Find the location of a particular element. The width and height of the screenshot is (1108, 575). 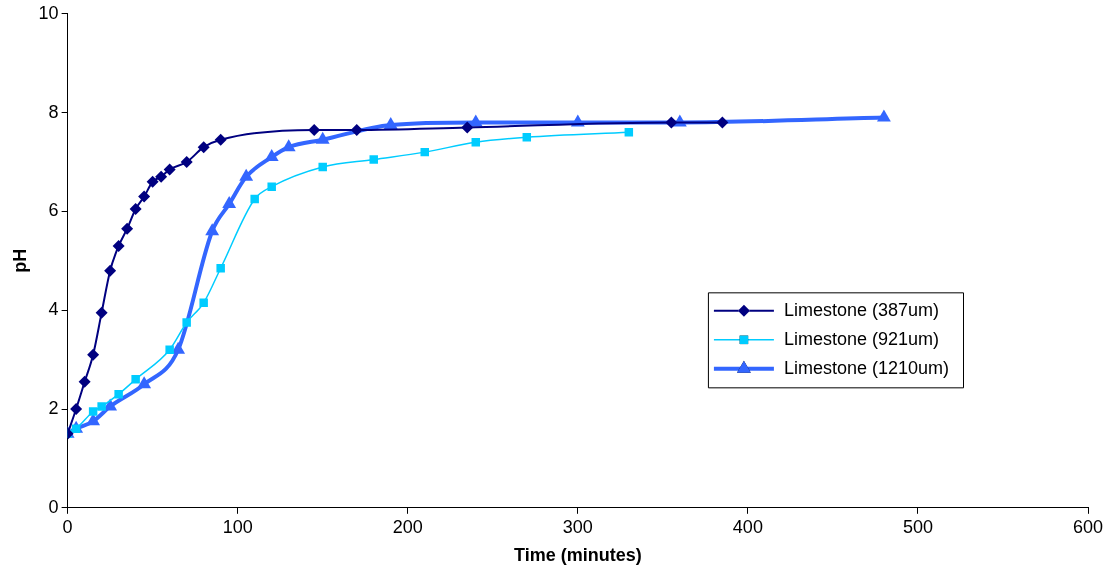

legend-label: Limestone (387um) is located at coordinates (861, 309).